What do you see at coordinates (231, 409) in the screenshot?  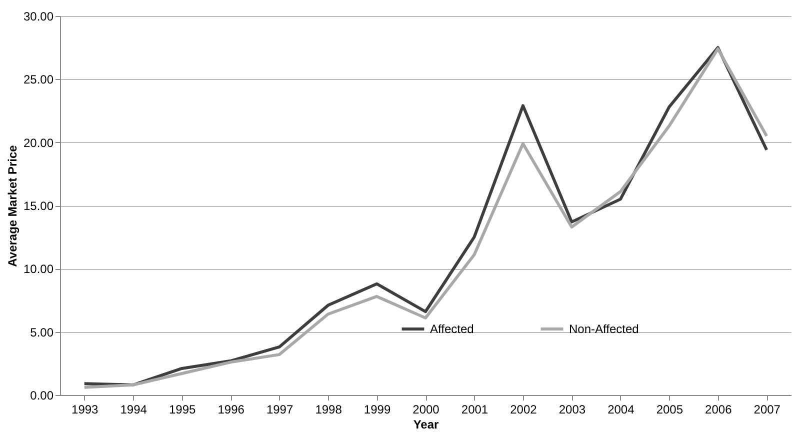 I see `x-tick-label: 1996` at bounding box center [231, 409].